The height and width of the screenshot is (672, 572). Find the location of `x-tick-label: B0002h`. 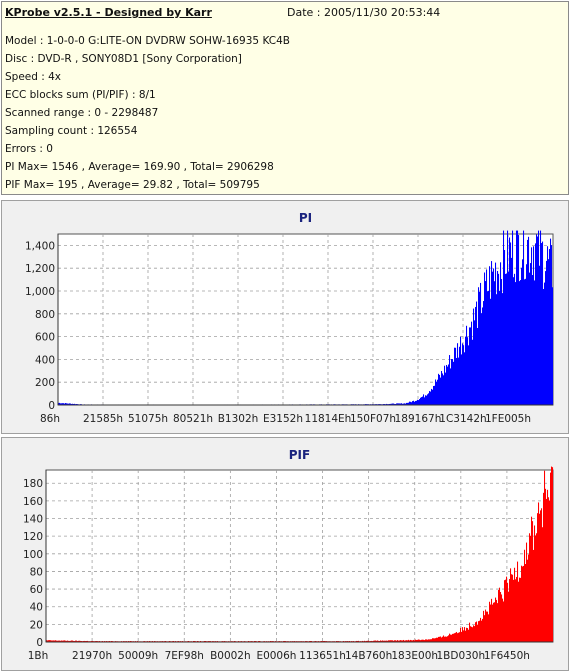

x-tick-label: B0002h is located at coordinates (230, 656).